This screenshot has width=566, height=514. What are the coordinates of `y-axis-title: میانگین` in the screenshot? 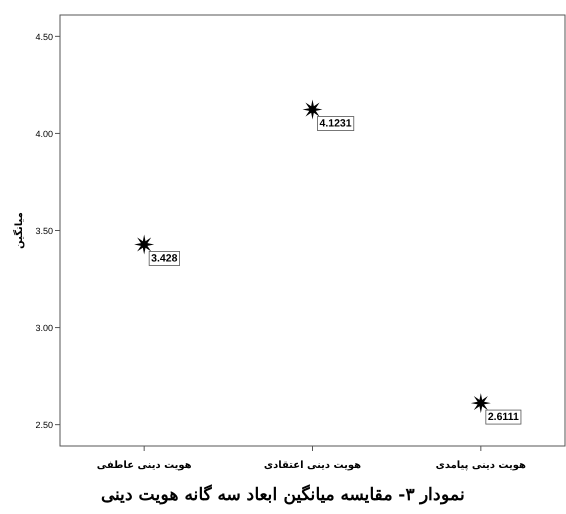 It's located at (18, 230).